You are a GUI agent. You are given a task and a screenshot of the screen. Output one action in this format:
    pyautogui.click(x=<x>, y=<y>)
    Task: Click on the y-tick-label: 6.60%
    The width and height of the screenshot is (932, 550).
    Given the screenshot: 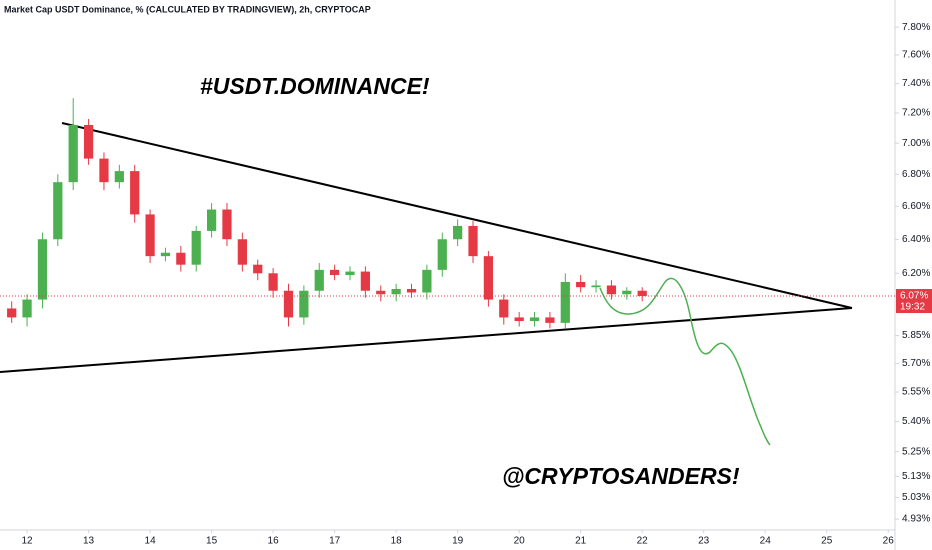 What is the action you would take?
    pyautogui.click(x=916, y=206)
    